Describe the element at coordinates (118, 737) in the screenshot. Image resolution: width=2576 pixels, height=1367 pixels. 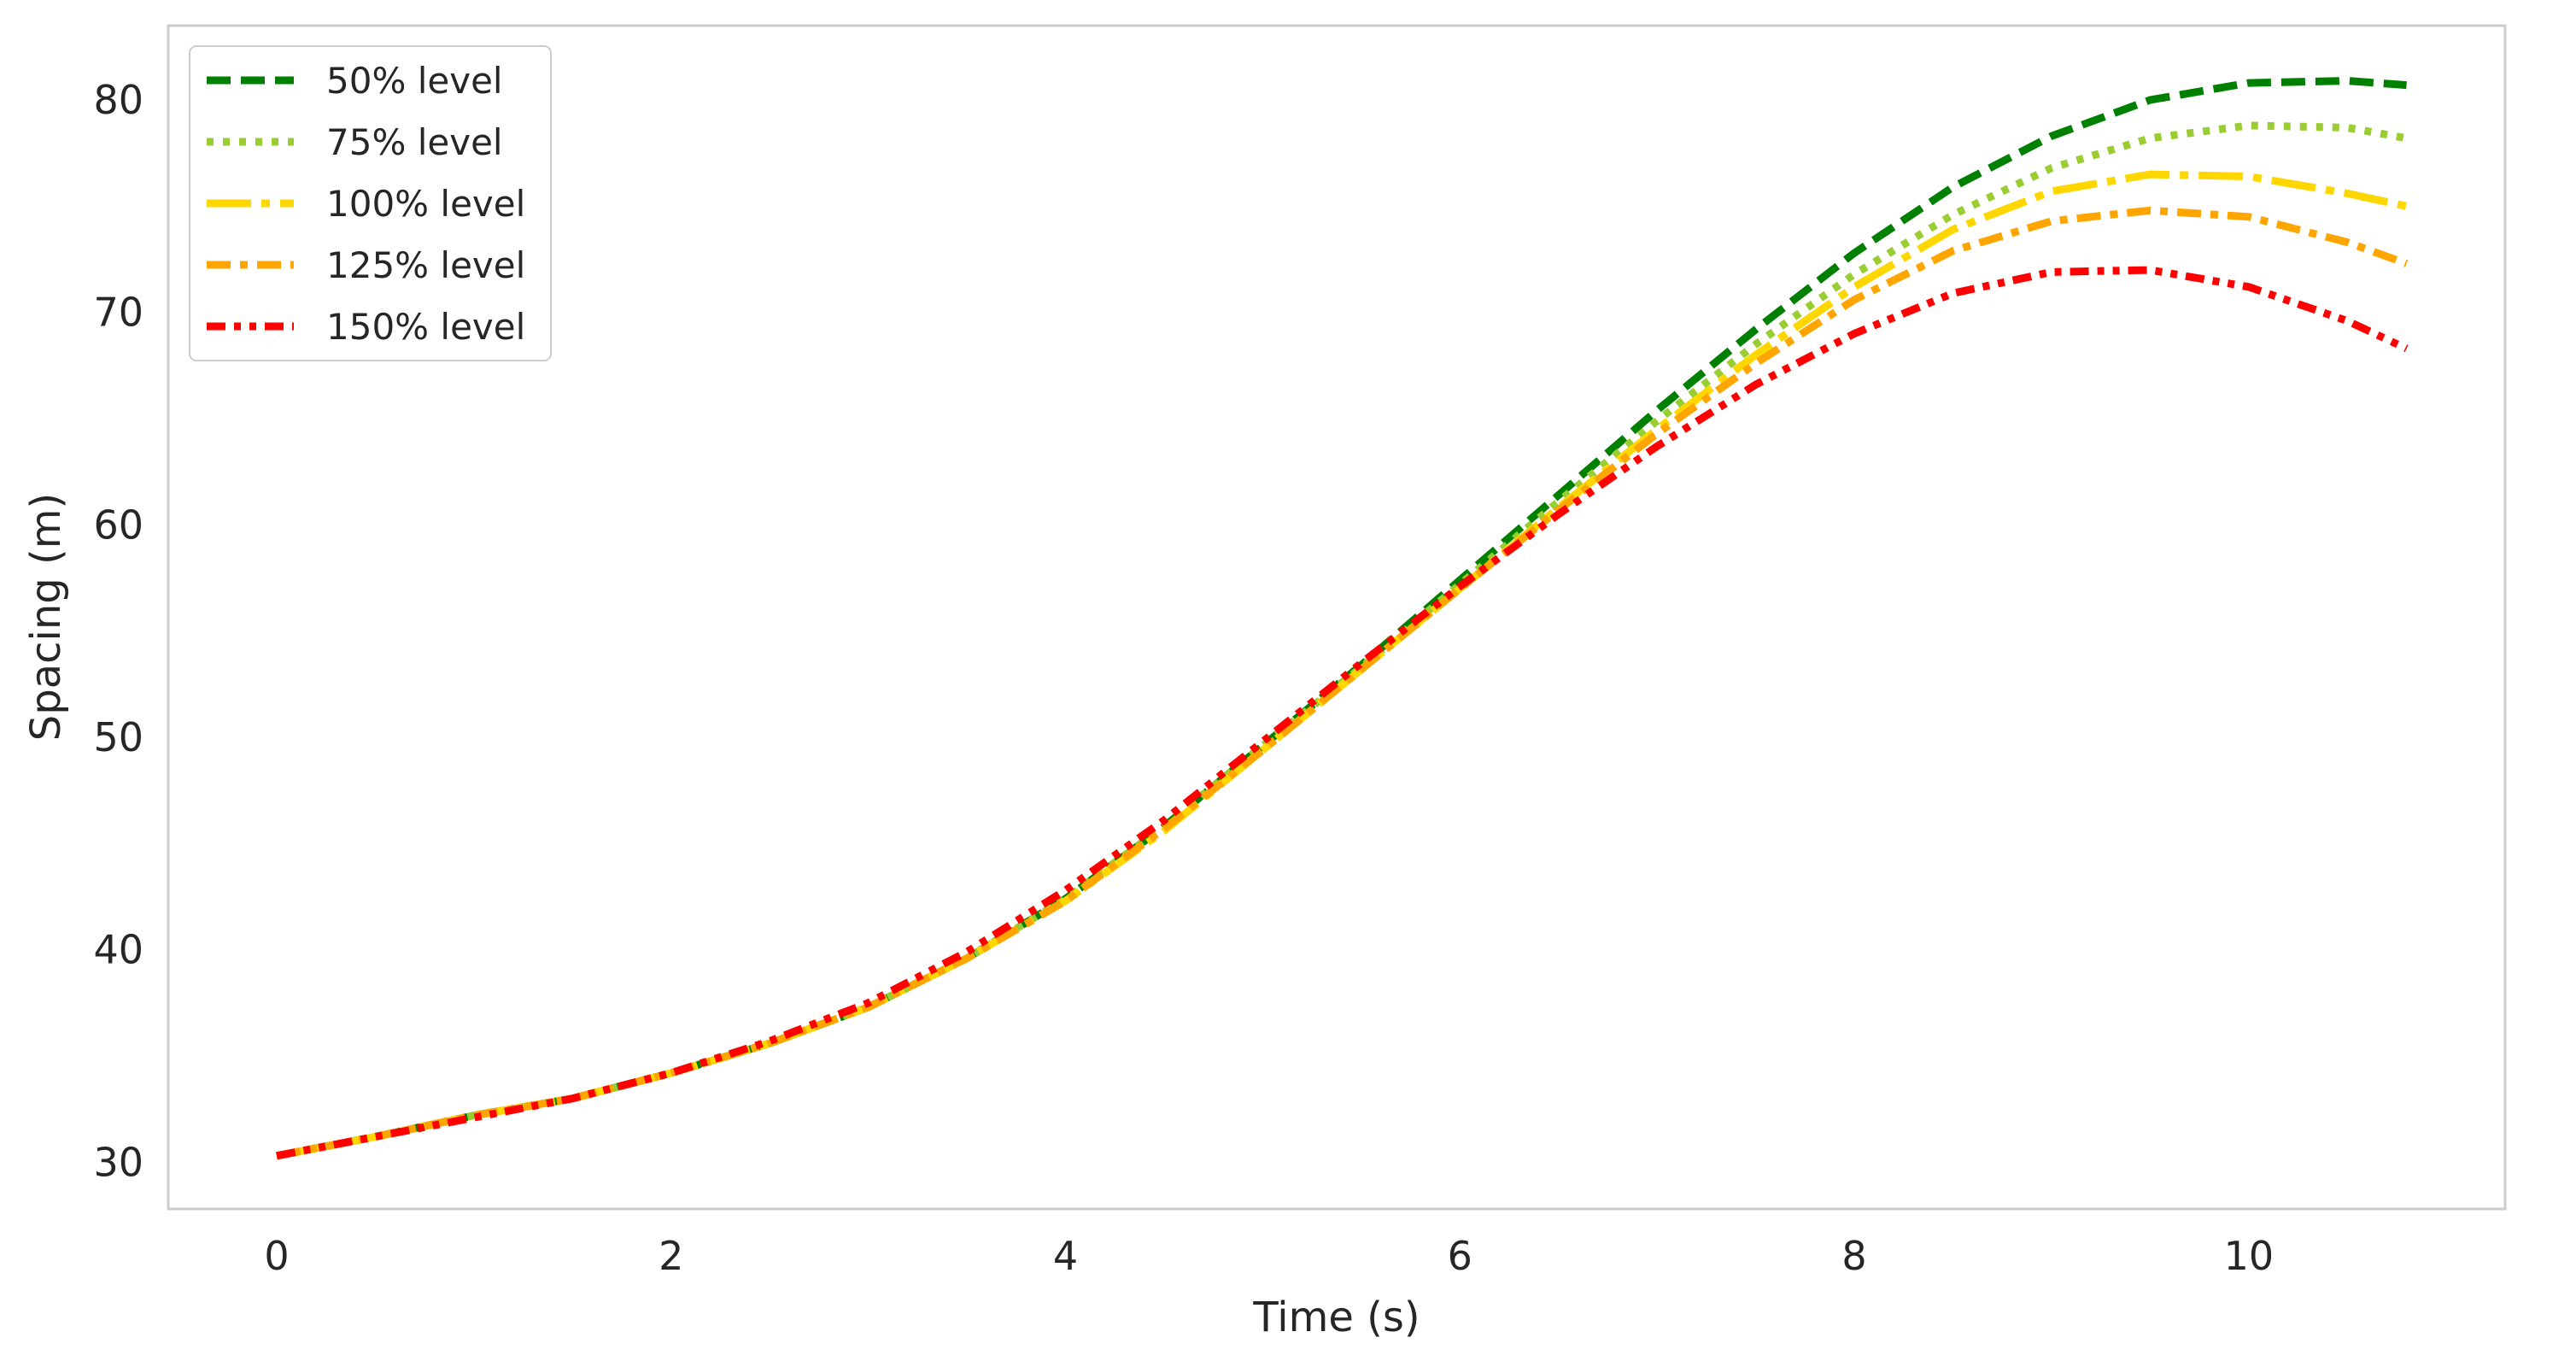
I see `y-tick-label: 50` at that location.